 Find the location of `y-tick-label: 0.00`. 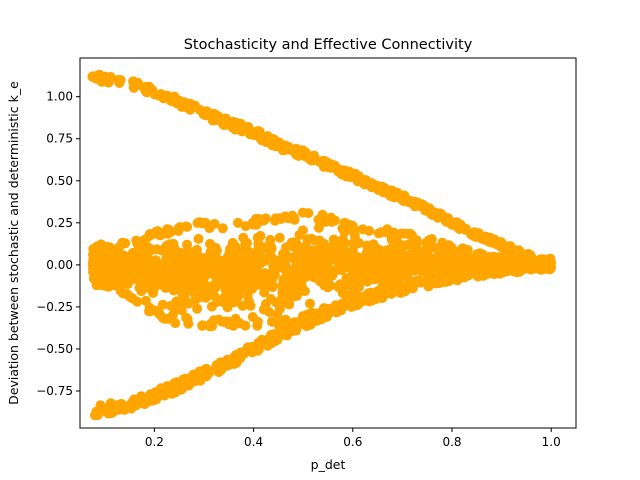

y-tick-label: 0.00 is located at coordinates (59, 265).